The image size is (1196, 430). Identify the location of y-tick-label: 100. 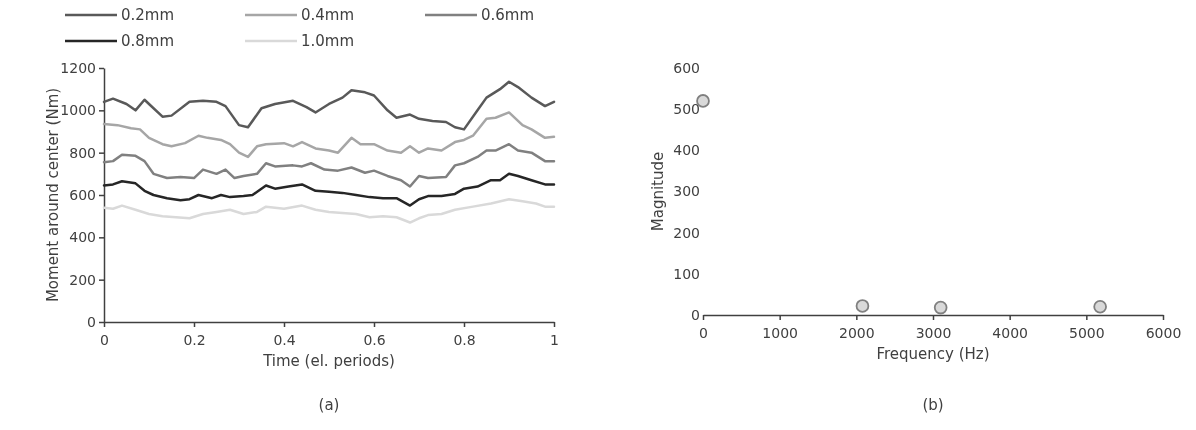
(686, 273).